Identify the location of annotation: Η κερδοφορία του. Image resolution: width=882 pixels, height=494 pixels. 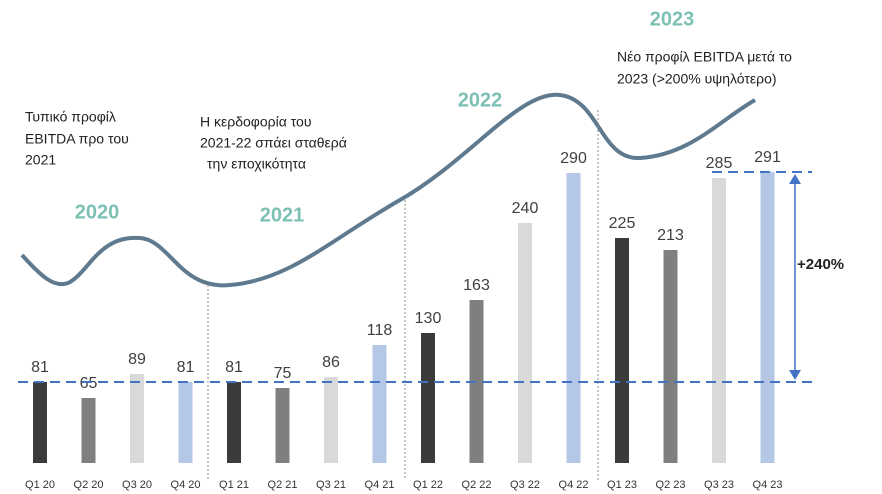
(255, 122).